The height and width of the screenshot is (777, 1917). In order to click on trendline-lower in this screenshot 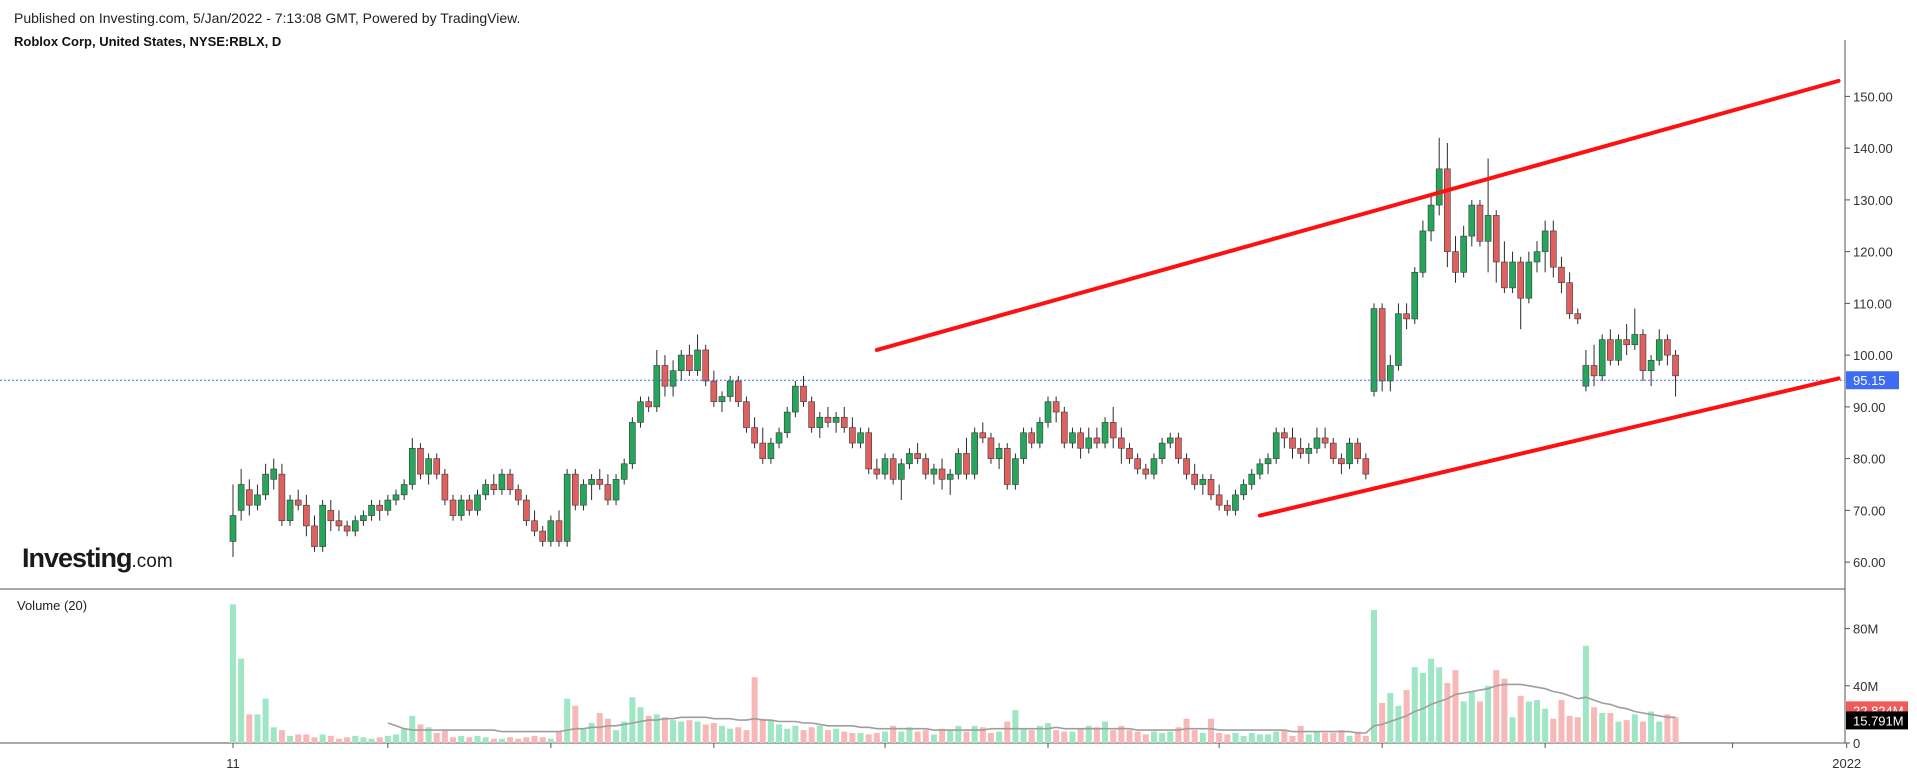, I will do `click(1549, 447)`.